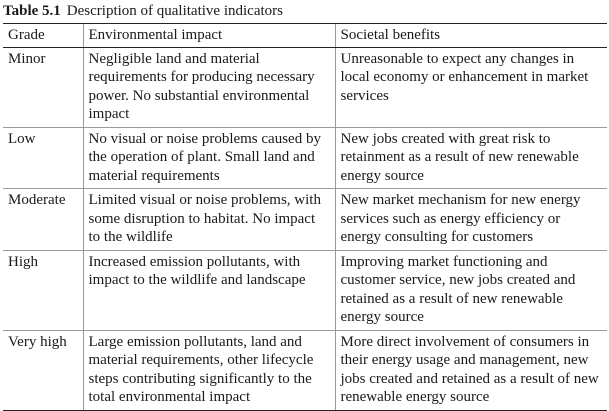 Image resolution: width=609 pixels, height=411 pixels. Describe the element at coordinates (32, 11) in the screenshot. I see `table-number: Table 5.1` at that location.